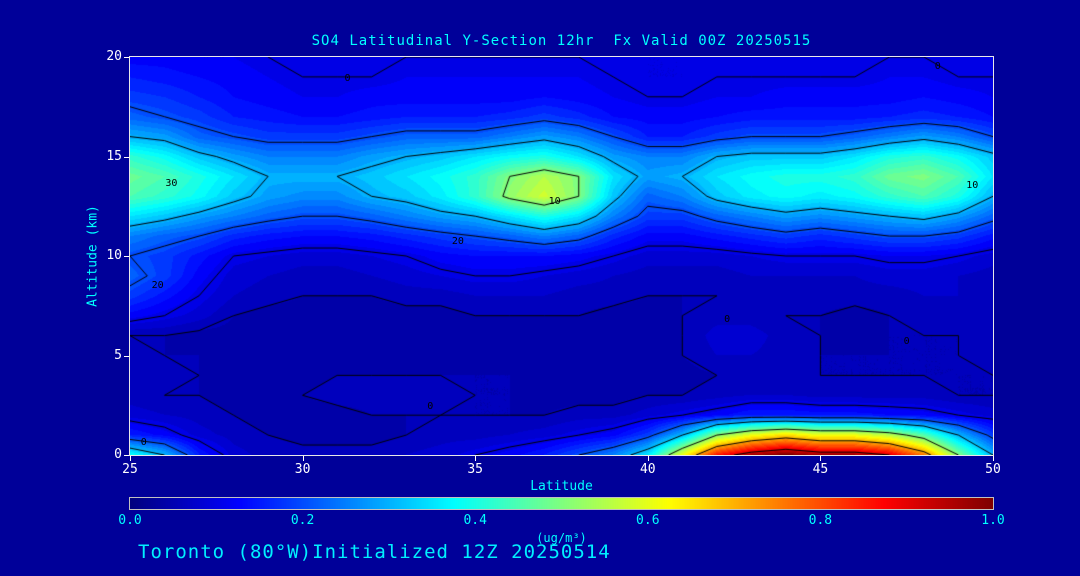 The height and width of the screenshot is (576, 1080). What do you see at coordinates (114, 156) in the screenshot?
I see `y-tick-label: 15` at bounding box center [114, 156].